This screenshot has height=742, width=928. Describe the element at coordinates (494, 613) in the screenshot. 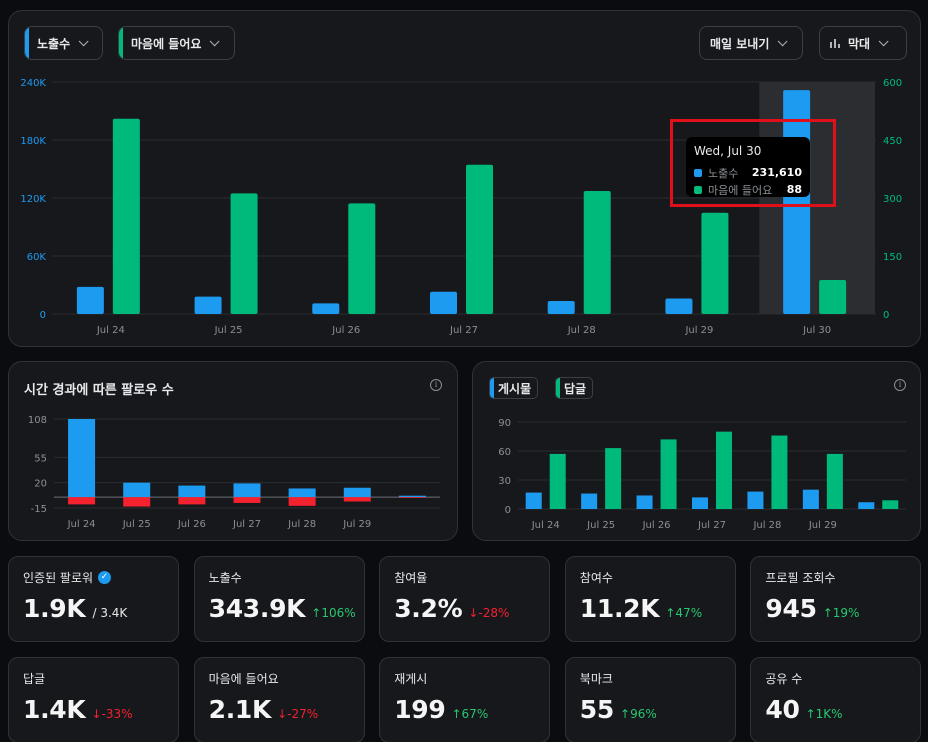

I see `stat-change-text: -28%` at that location.